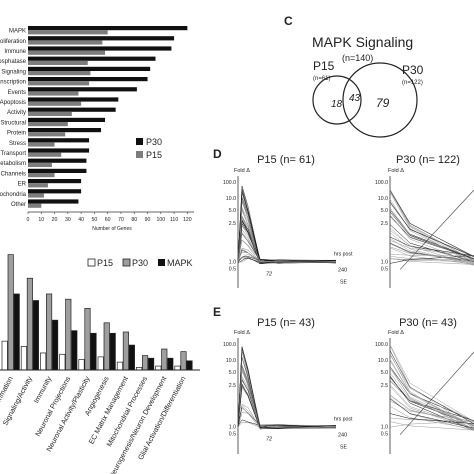 The height and width of the screenshot is (474, 474). What do you see at coordinates (13, 195) in the screenshot?
I see `category-label: Mitochondria` at bounding box center [13, 195].